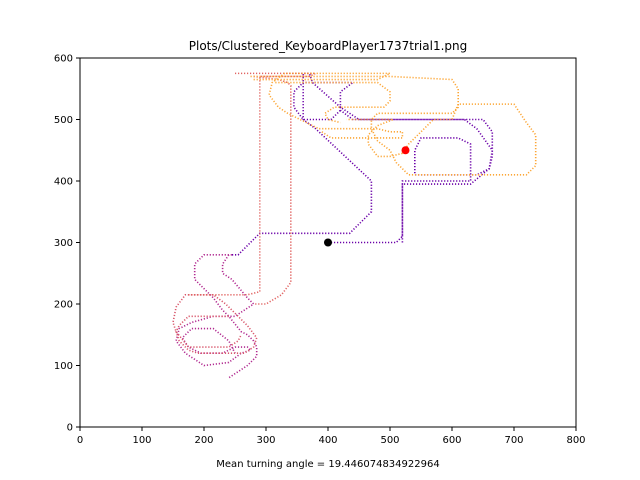 This screenshot has height=480, width=640. What do you see at coordinates (63, 120) in the screenshot?
I see `y-tick-label: 500` at bounding box center [63, 120].